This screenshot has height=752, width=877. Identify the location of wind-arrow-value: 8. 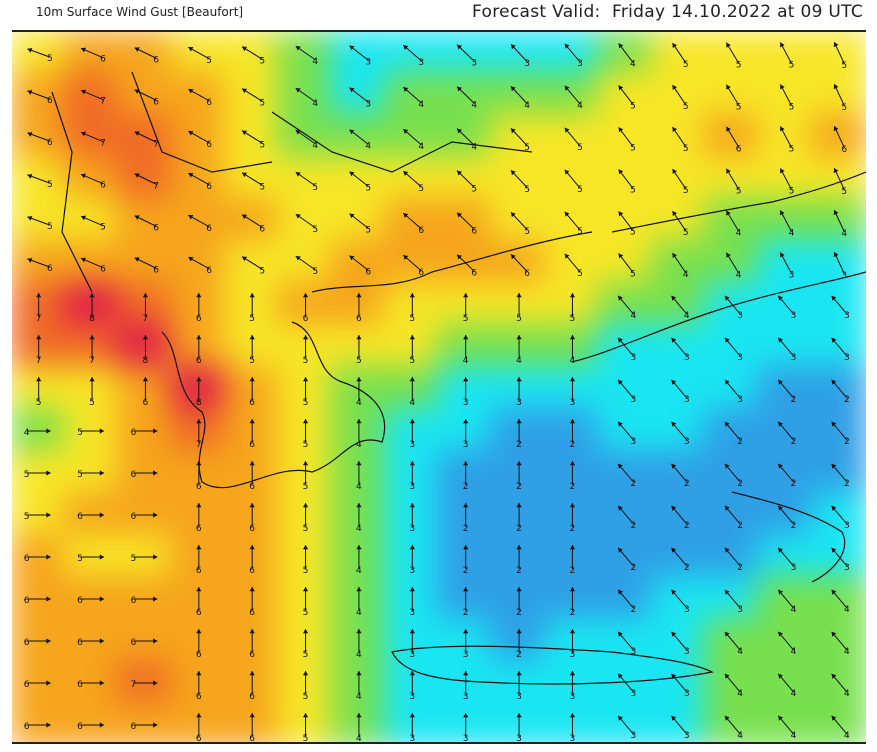
(145, 361).